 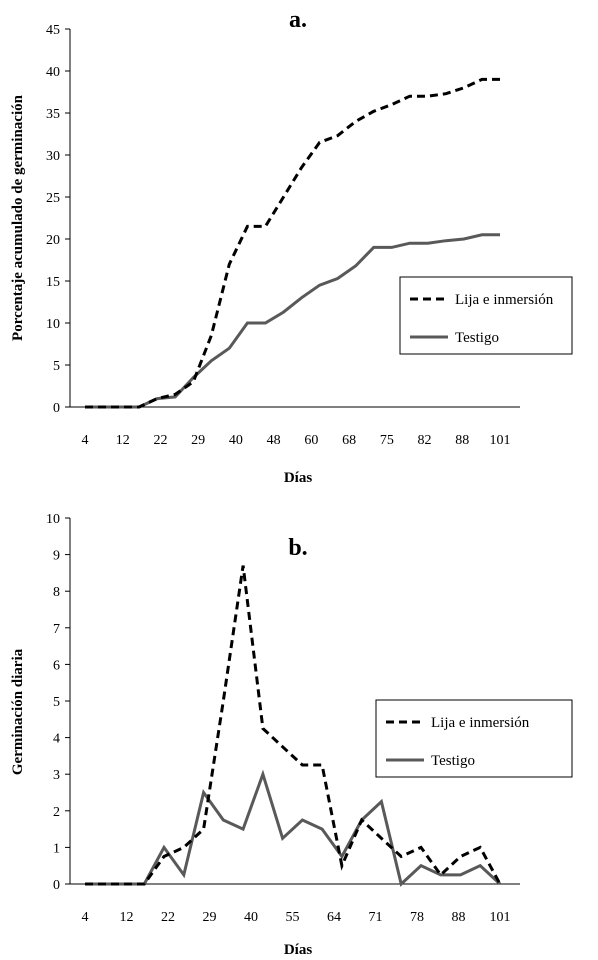 What do you see at coordinates (274, 440) in the screenshot?
I see `x-tick-label: 48` at bounding box center [274, 440].